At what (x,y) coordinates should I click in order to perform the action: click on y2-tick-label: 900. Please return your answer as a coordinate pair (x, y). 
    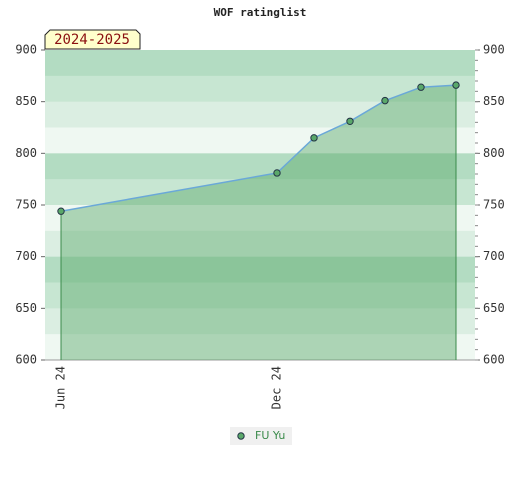
    Looking at the image, I should click on (494, 50).